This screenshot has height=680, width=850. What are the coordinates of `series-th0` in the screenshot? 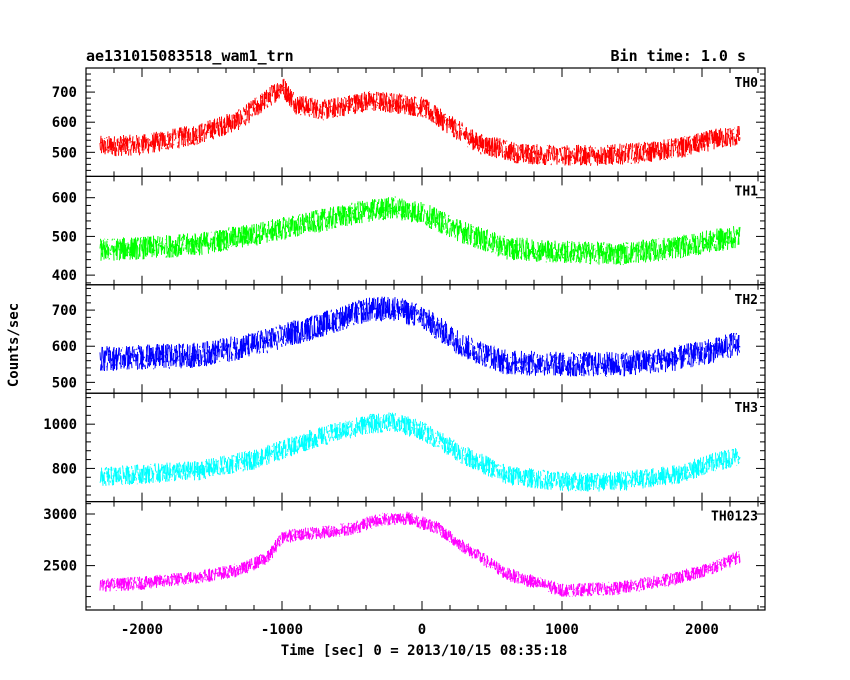 It's located at (420, 122).